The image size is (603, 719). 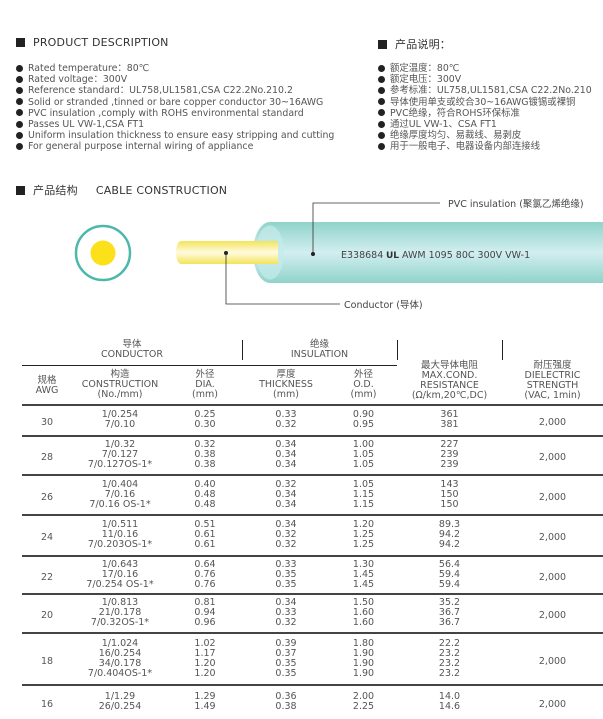 I want to click on cell-construction: 1/1.29 26/0.254, so click(x=120, y=702).